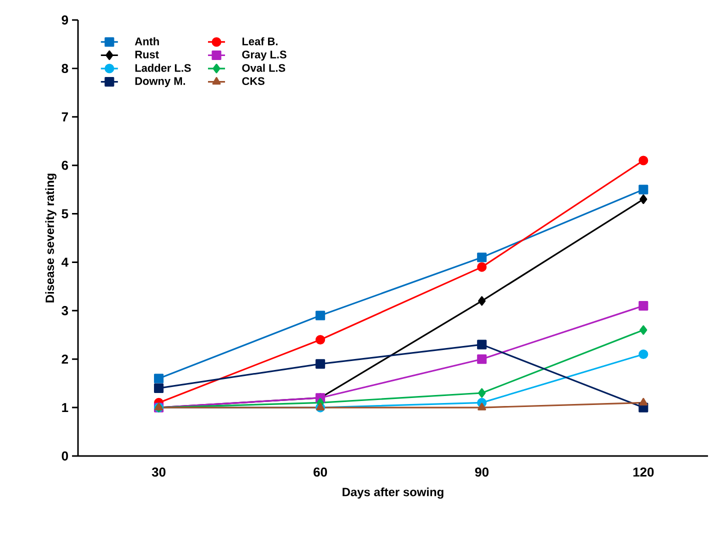 Image resolution: width=709 pixels, height=536 pixels. What do you see at coordinates (65, 213) in the screenshot?
I see `y-tick-label: 5` at bounding box center [65, 213].